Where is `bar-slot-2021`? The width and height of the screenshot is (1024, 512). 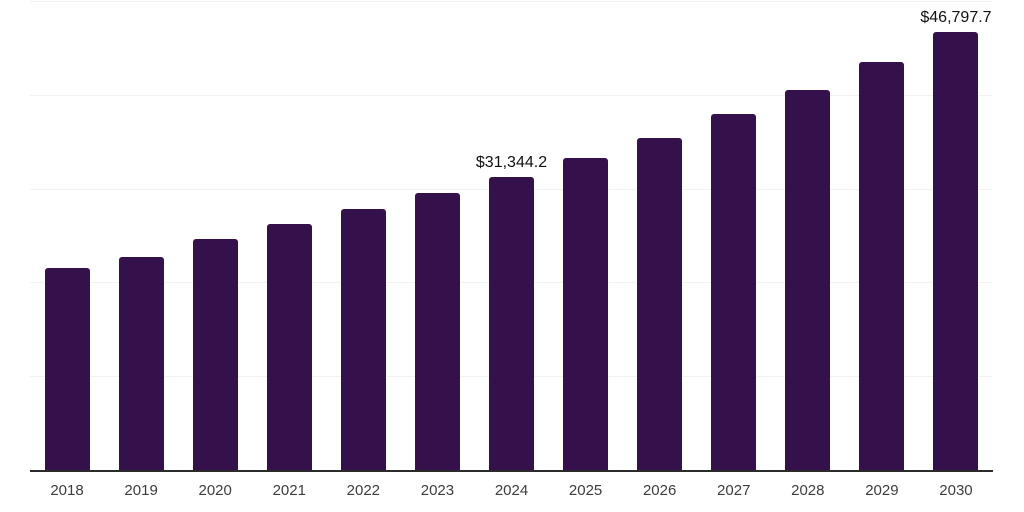 bar-slot-2021 is located at coordinates (289, 236).